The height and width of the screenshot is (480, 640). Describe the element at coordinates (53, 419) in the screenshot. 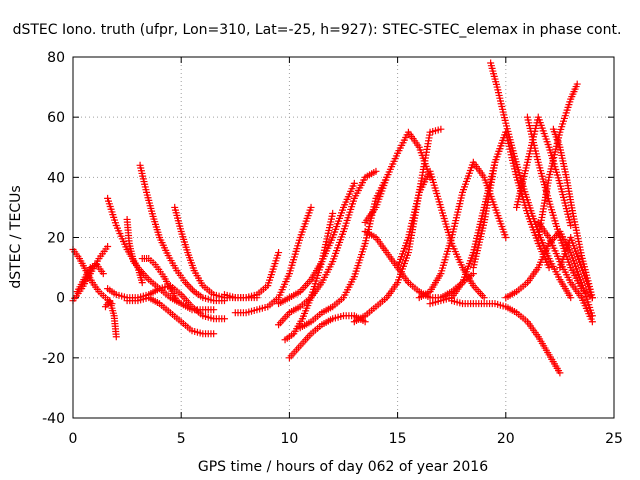

I see `y-tick-label: -40` at that location.